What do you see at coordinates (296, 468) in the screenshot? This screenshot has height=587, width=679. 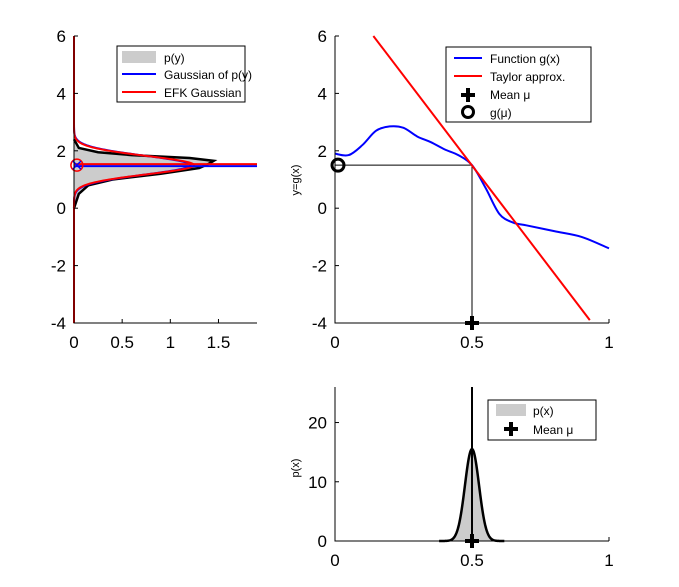 I see `y-axis-label-px: p(x)` at bounding box center [296, 468].